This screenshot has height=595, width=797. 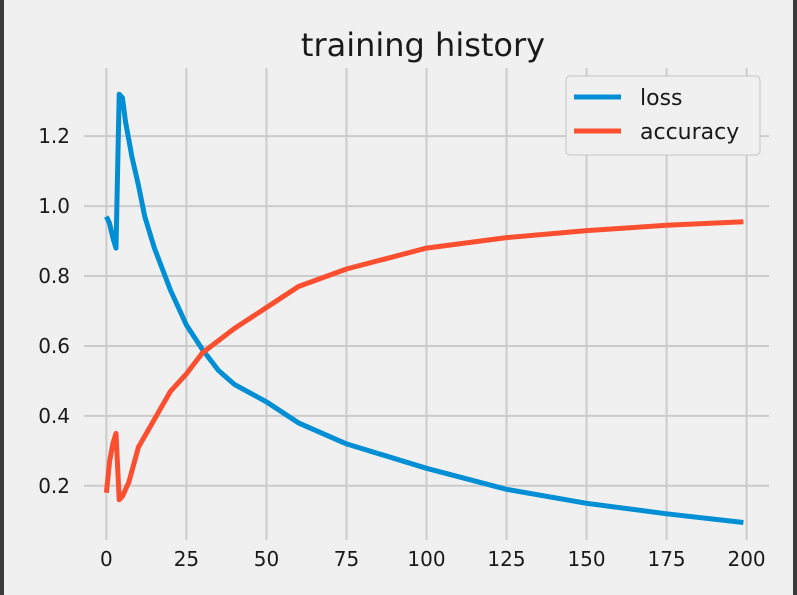 I want to click on x-tick-label: 75, so click(x=346, y=559).